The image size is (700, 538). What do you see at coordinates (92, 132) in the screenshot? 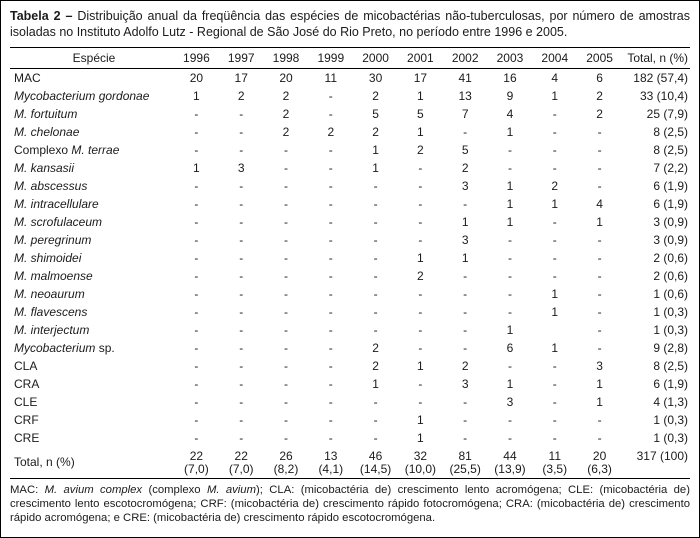
I see `species-cell: M. chelonae` at bounding box center [92, 132].